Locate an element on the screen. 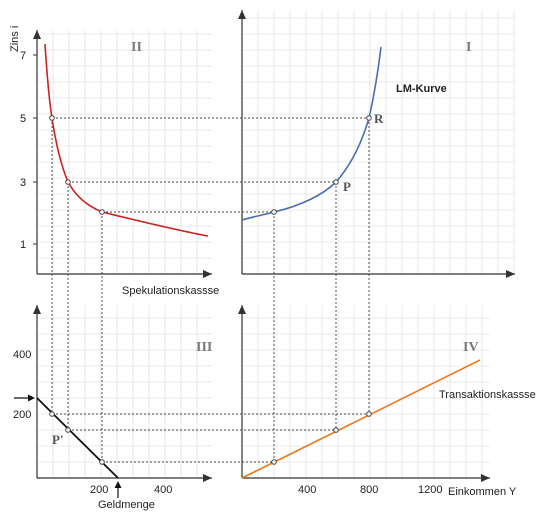 The width and height of the screenshot is (550, 523). tick-income-800: 800 is located at coordinates (369, 490).